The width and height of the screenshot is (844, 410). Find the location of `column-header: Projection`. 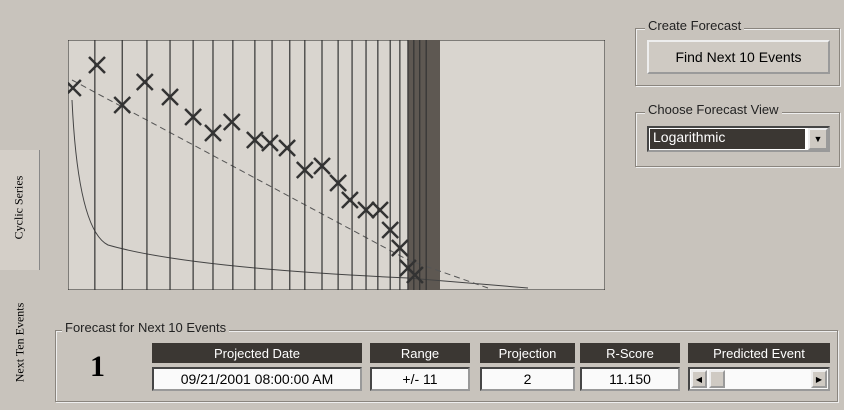

column-header: Projection is located at coordinates (527, 353).